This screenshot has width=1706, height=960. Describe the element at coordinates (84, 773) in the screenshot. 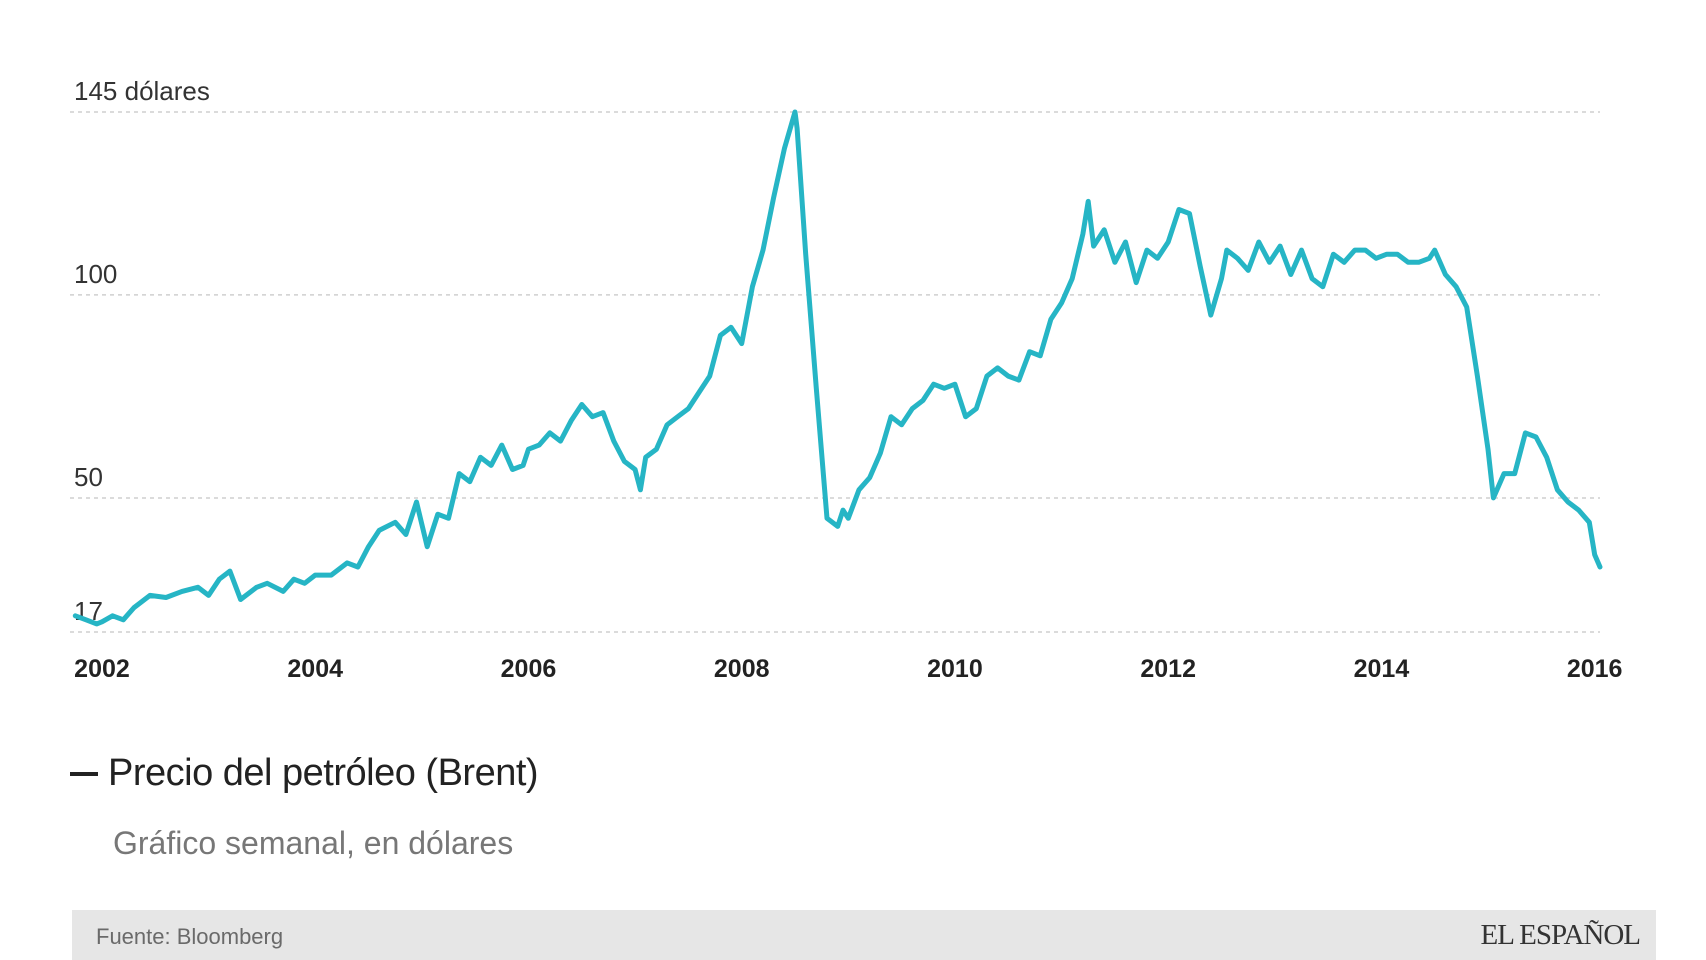

I see `legend-swatch` at that location.